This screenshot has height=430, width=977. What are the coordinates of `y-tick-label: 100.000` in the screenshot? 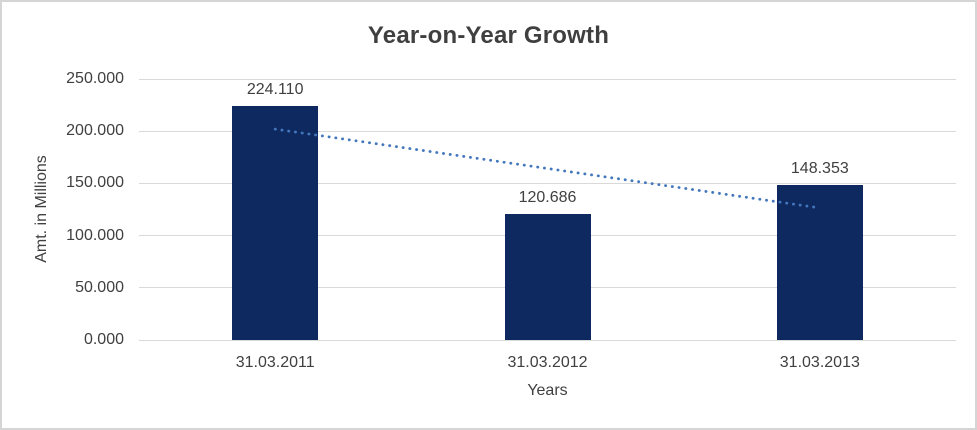 It's located at (95, 235).